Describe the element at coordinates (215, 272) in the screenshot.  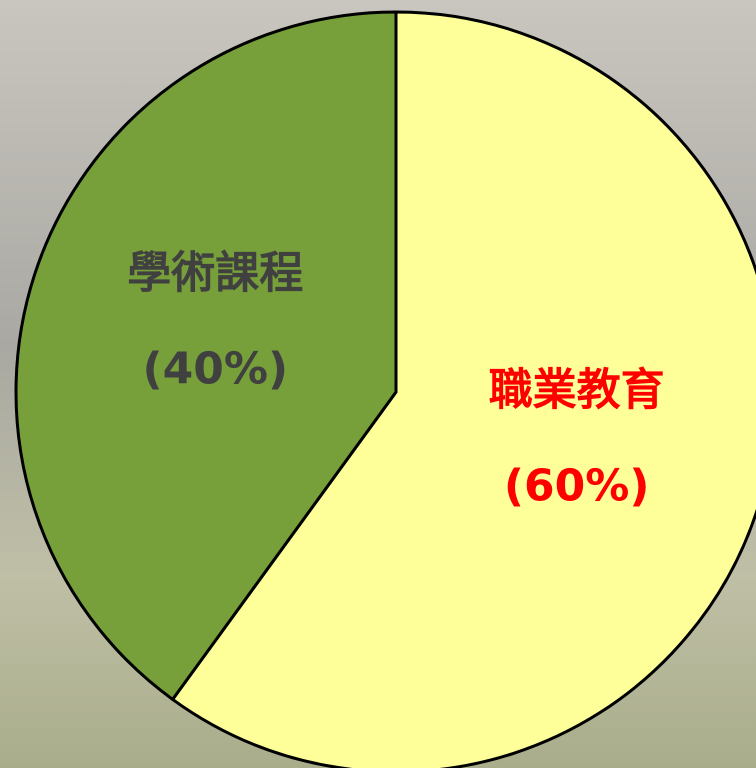
I see `slice-label: 學術課程` at that location.